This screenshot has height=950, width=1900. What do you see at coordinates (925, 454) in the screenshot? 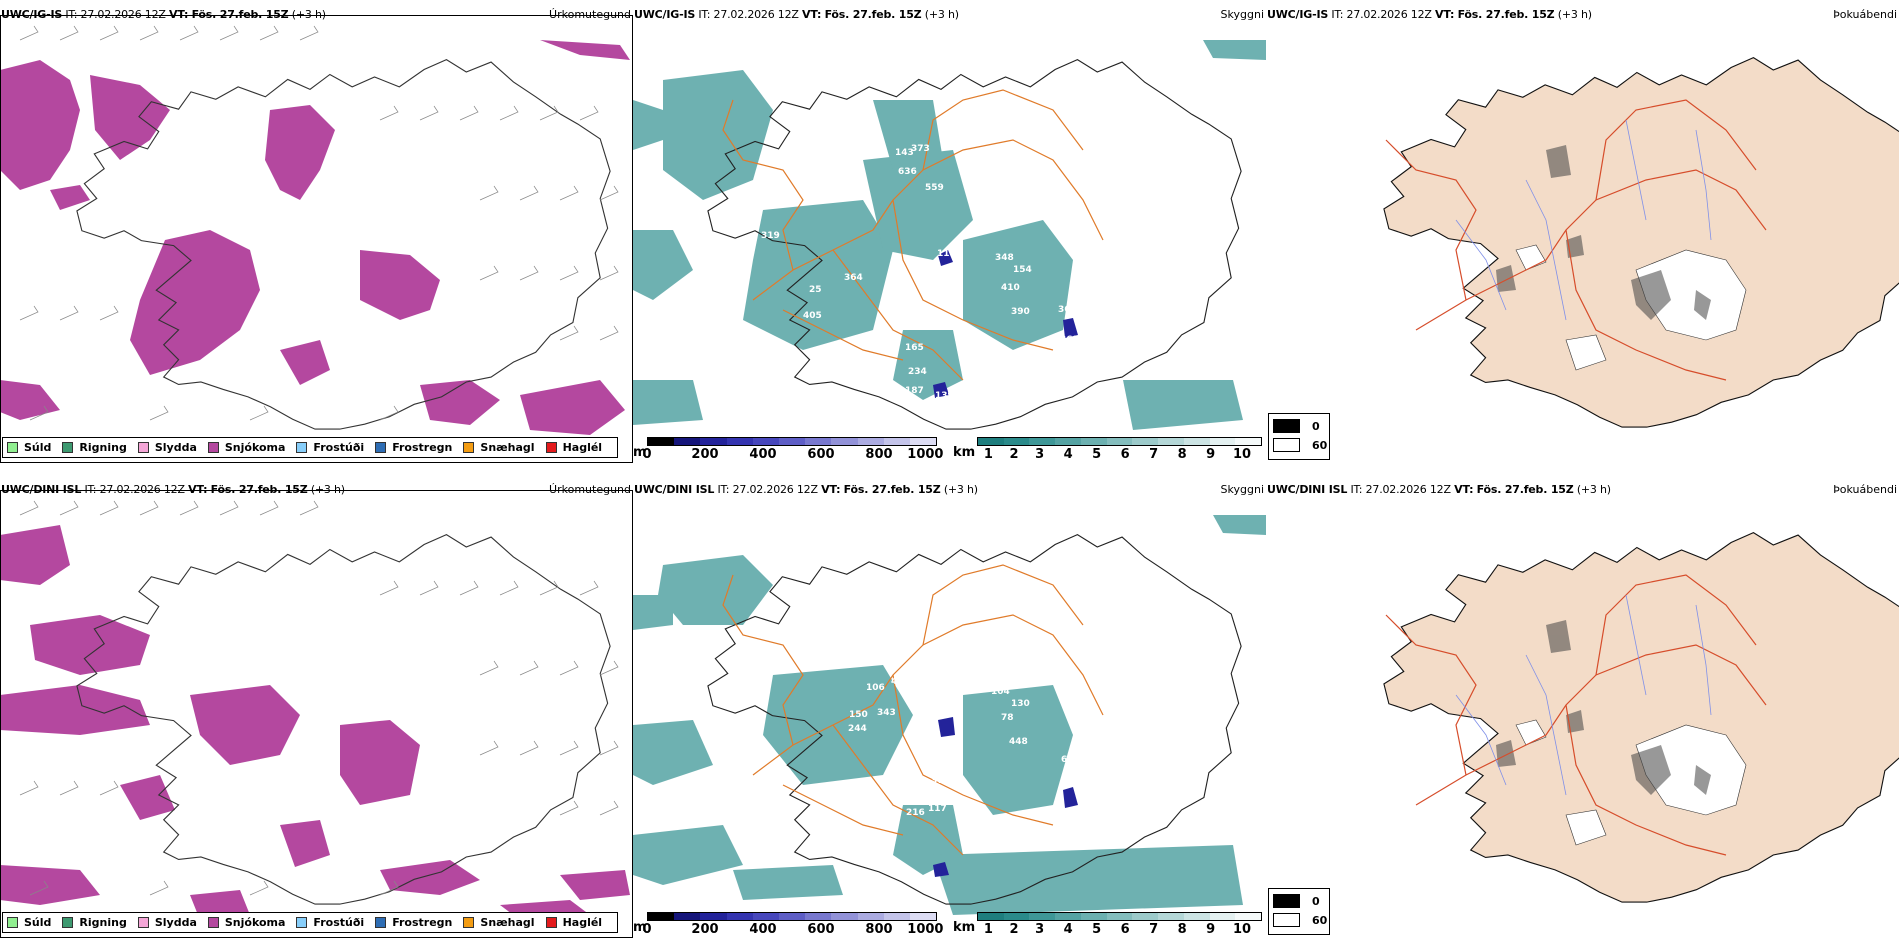
I see `tick-label: 1000` at bounding box center [925, 454].